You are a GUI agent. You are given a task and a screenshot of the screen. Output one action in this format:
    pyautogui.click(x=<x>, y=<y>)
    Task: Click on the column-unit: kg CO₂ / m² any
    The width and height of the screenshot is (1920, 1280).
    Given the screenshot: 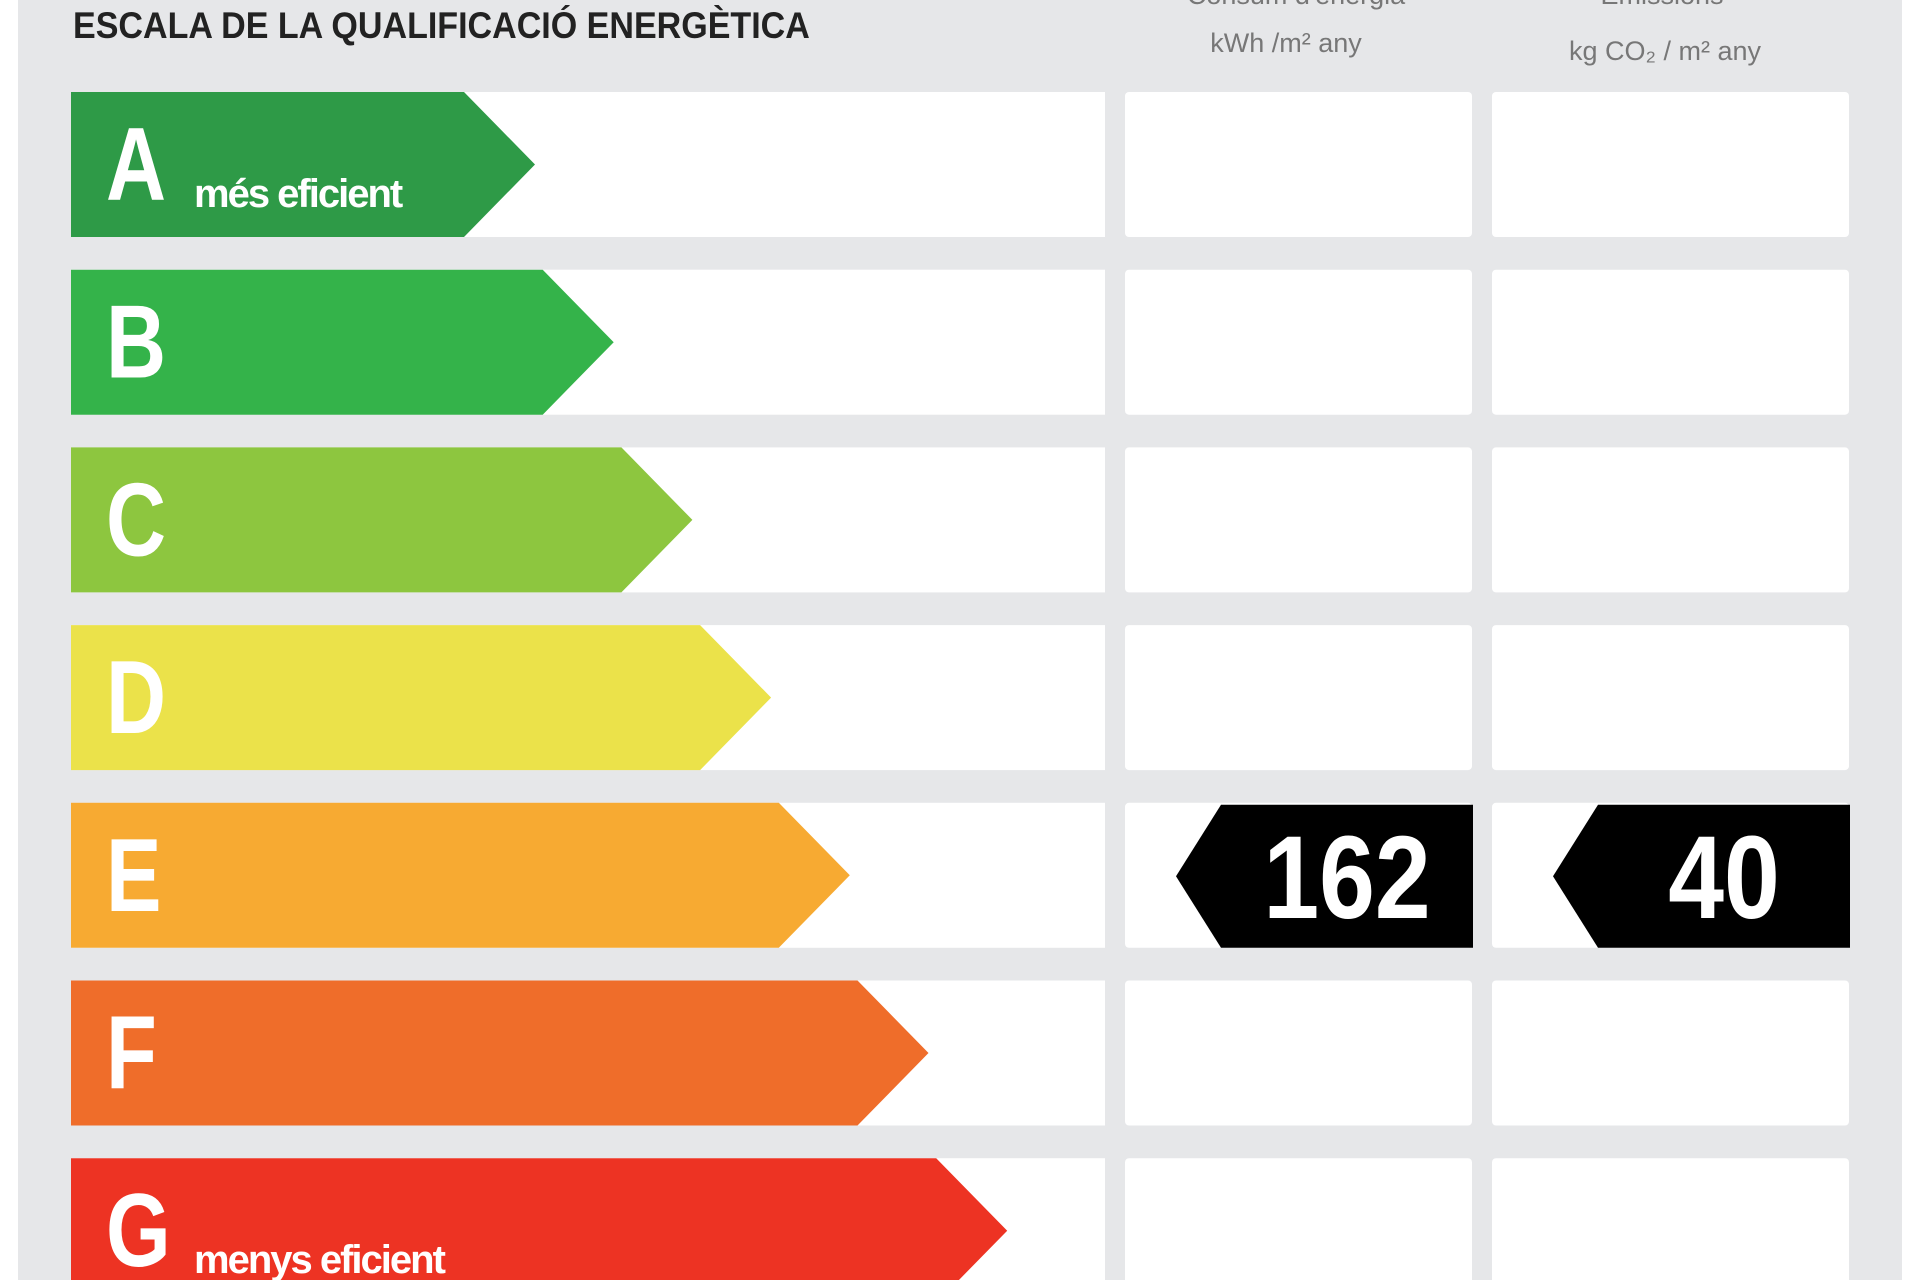 What is the action you would take?
    pyautogui.click(x=1665, y=51)
    